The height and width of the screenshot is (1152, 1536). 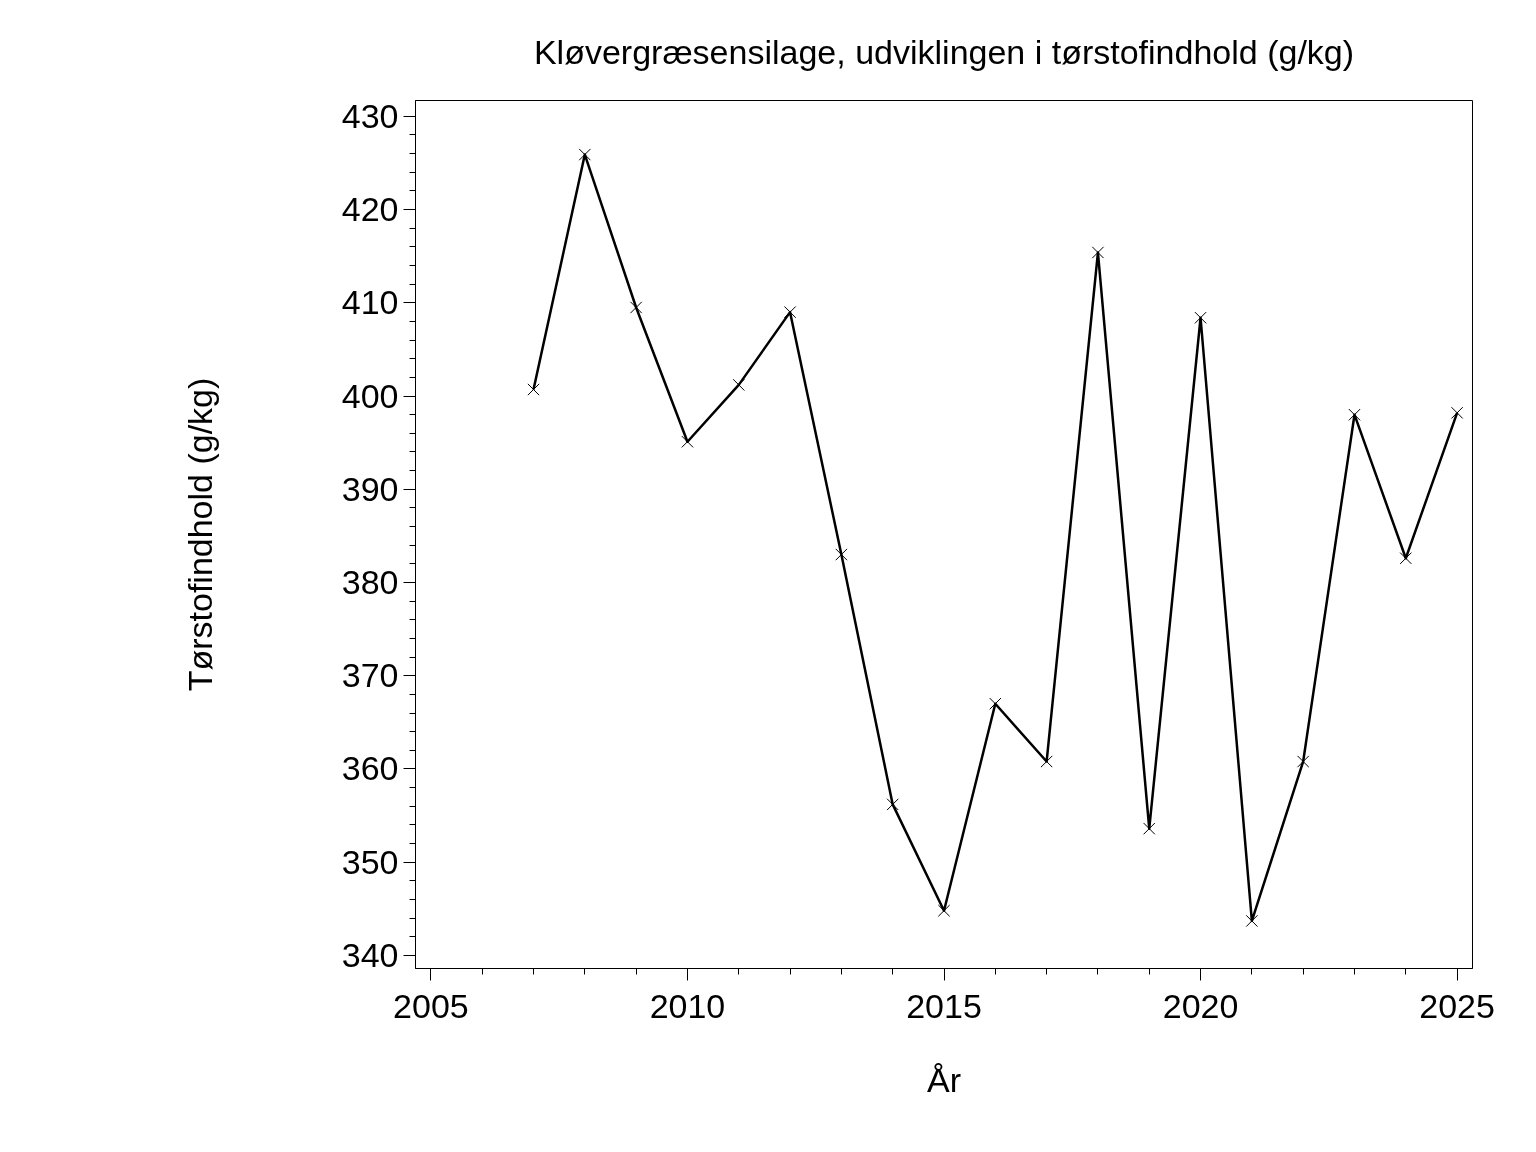 I want to click on y-tick-label: 400, so click(x=370, y=395).